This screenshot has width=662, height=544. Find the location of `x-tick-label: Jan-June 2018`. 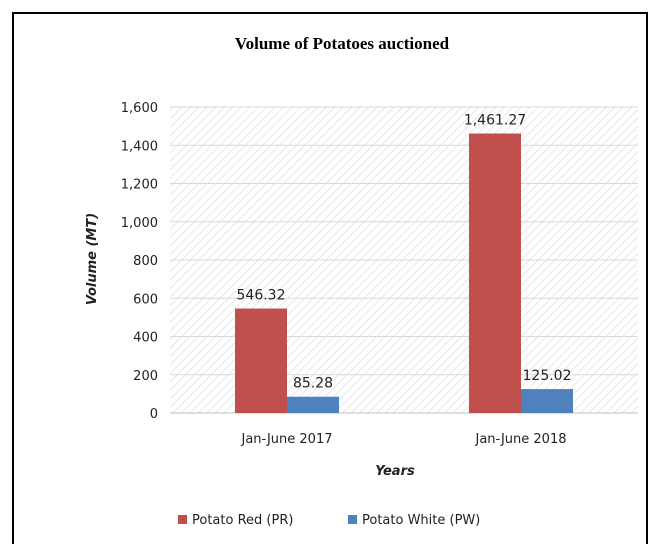

x-tick-label: Jan-June 2018 is located at coordinates (521, 439).